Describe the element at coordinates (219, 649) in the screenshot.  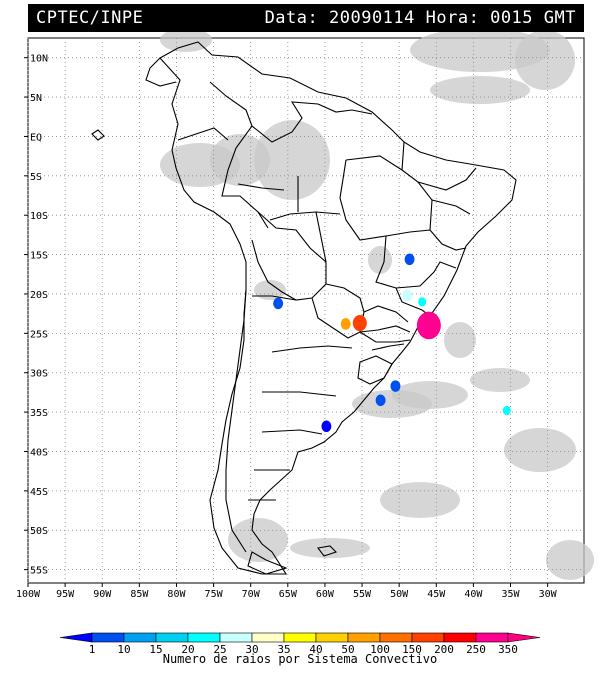
I see `legend-label: 25` at that location.